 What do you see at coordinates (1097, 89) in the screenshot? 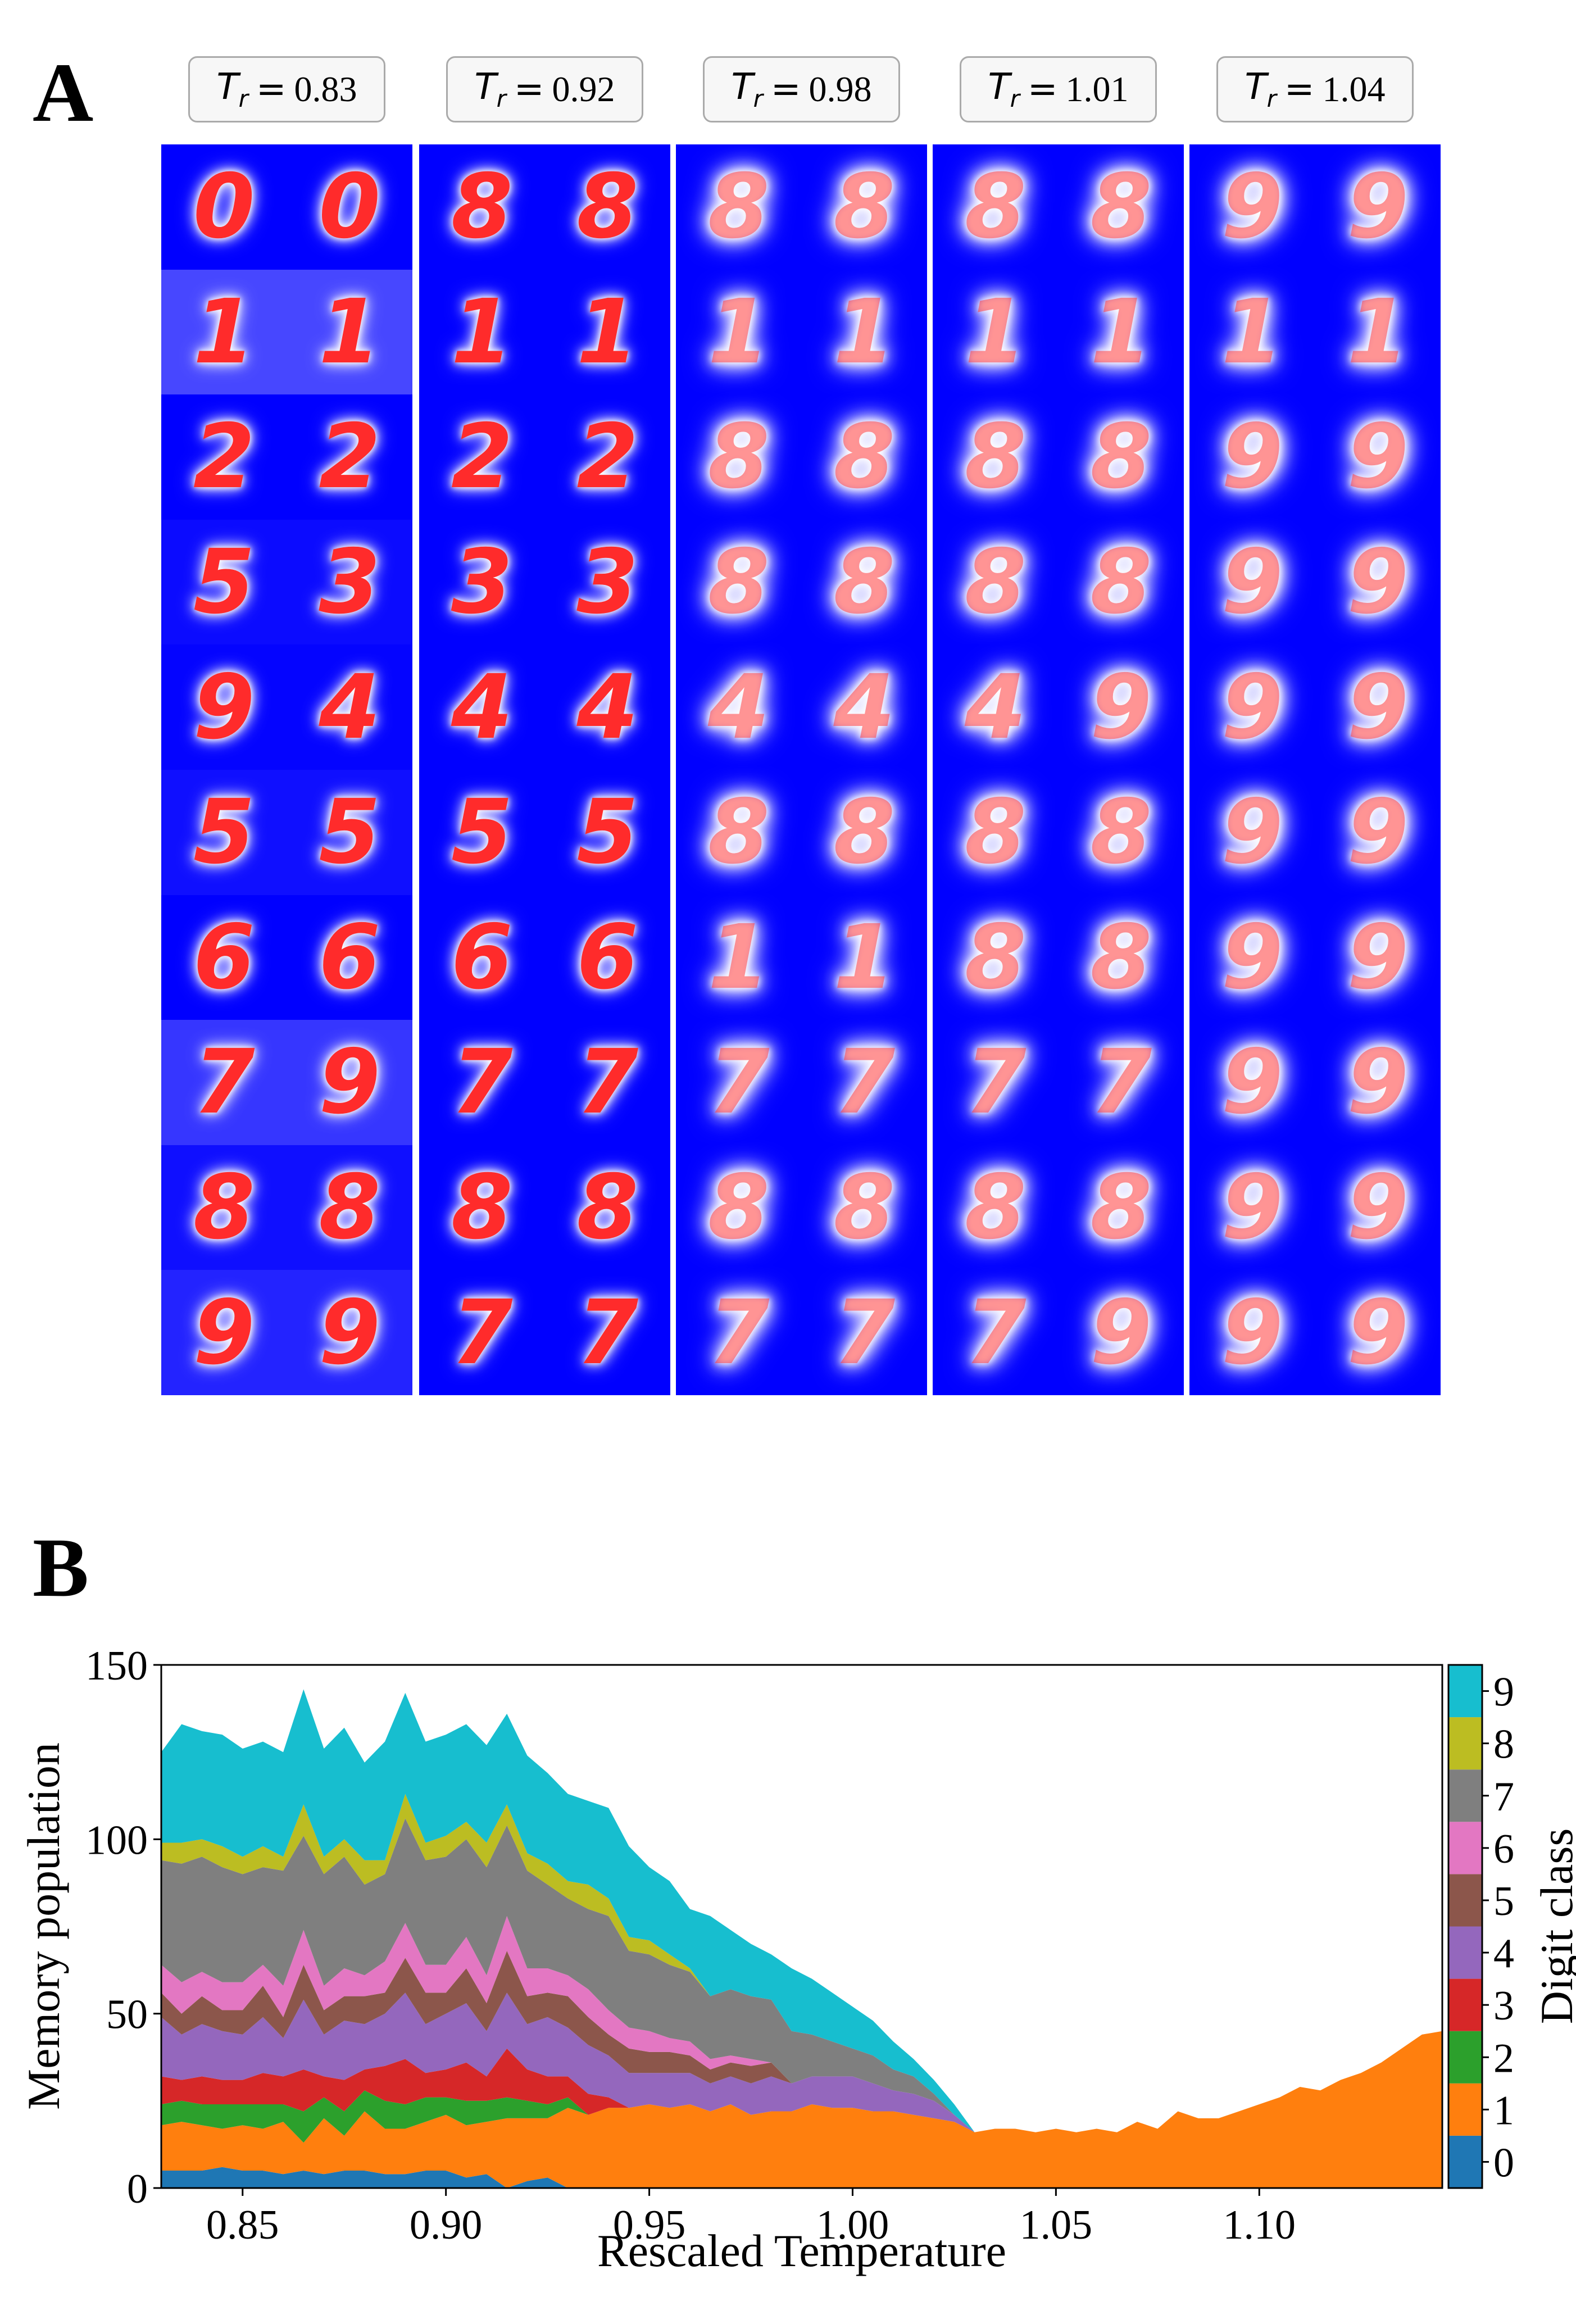
I see `temperature-value: 1.01` at bounding box center [1097, 89].